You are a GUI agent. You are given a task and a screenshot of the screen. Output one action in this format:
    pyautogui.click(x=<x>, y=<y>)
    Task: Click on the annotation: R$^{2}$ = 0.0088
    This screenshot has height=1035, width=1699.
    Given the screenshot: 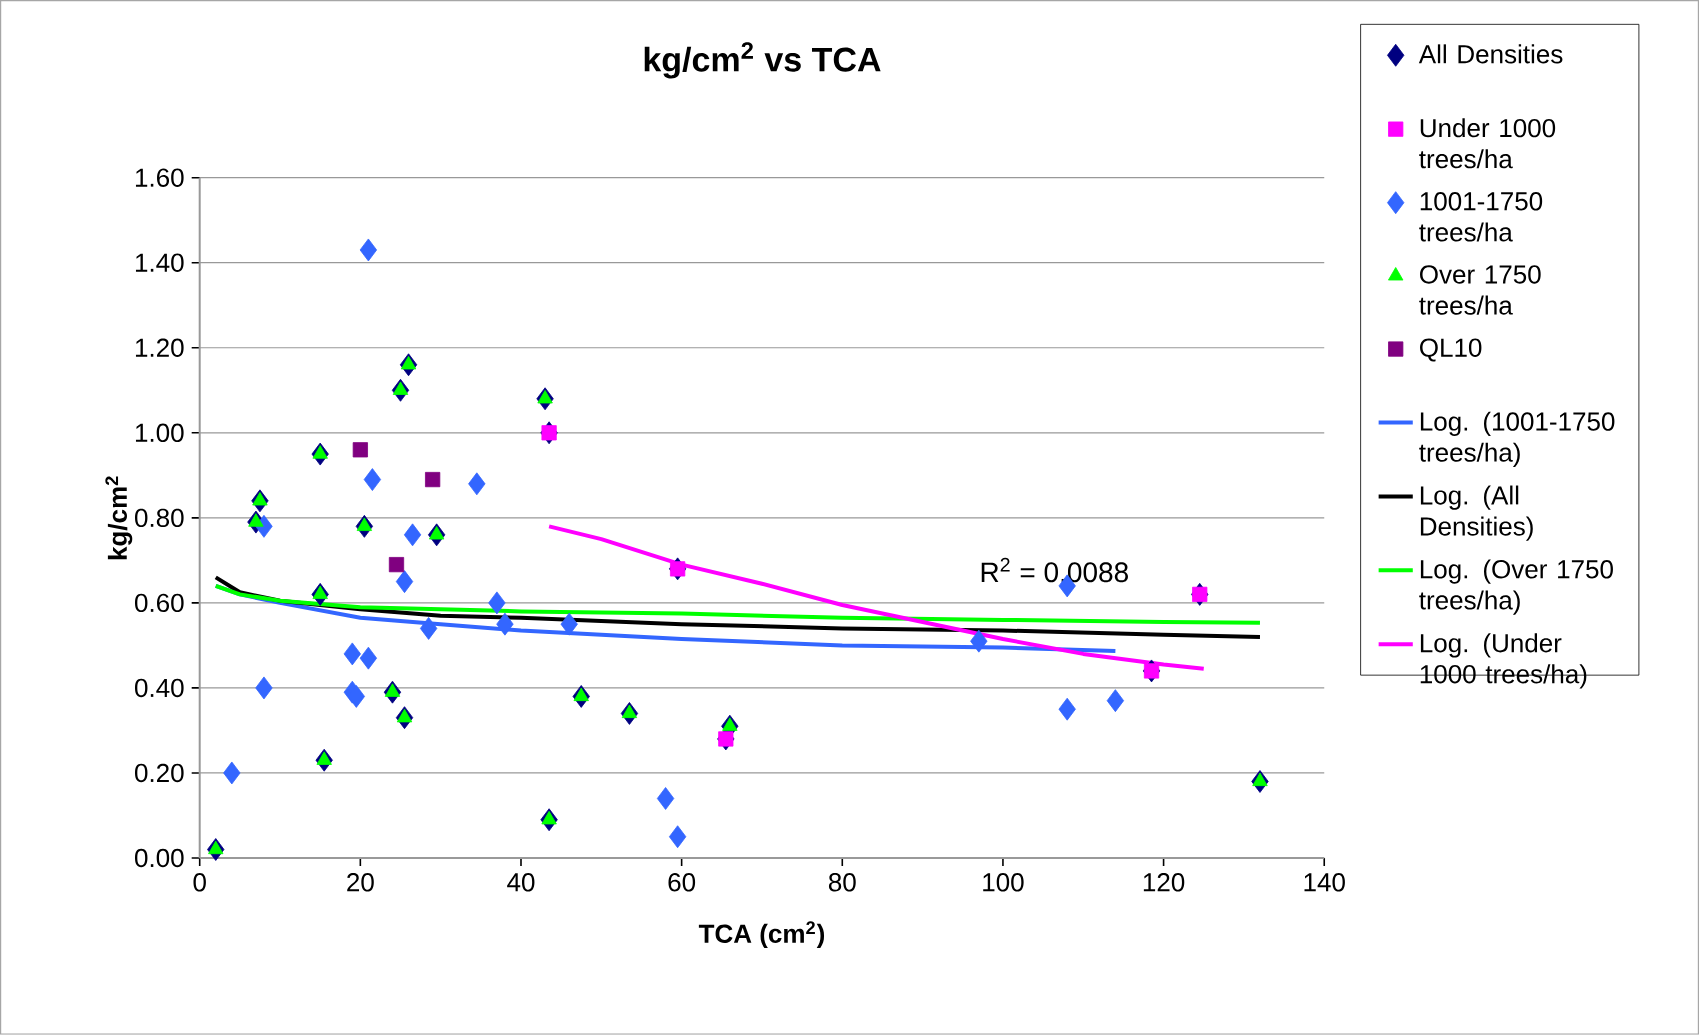 What is the action you would take?
    pyautogui.click(x=1054, y=570)
    